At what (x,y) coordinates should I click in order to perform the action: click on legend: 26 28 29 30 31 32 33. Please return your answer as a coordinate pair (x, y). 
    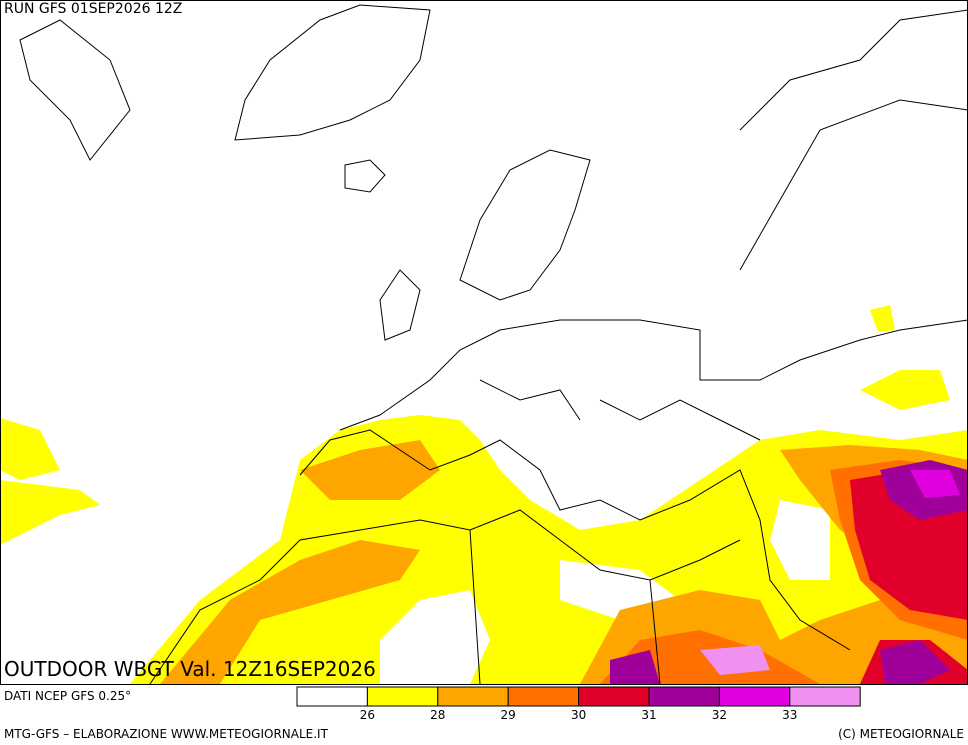
    Looking at the image, I should click on (578, 704).